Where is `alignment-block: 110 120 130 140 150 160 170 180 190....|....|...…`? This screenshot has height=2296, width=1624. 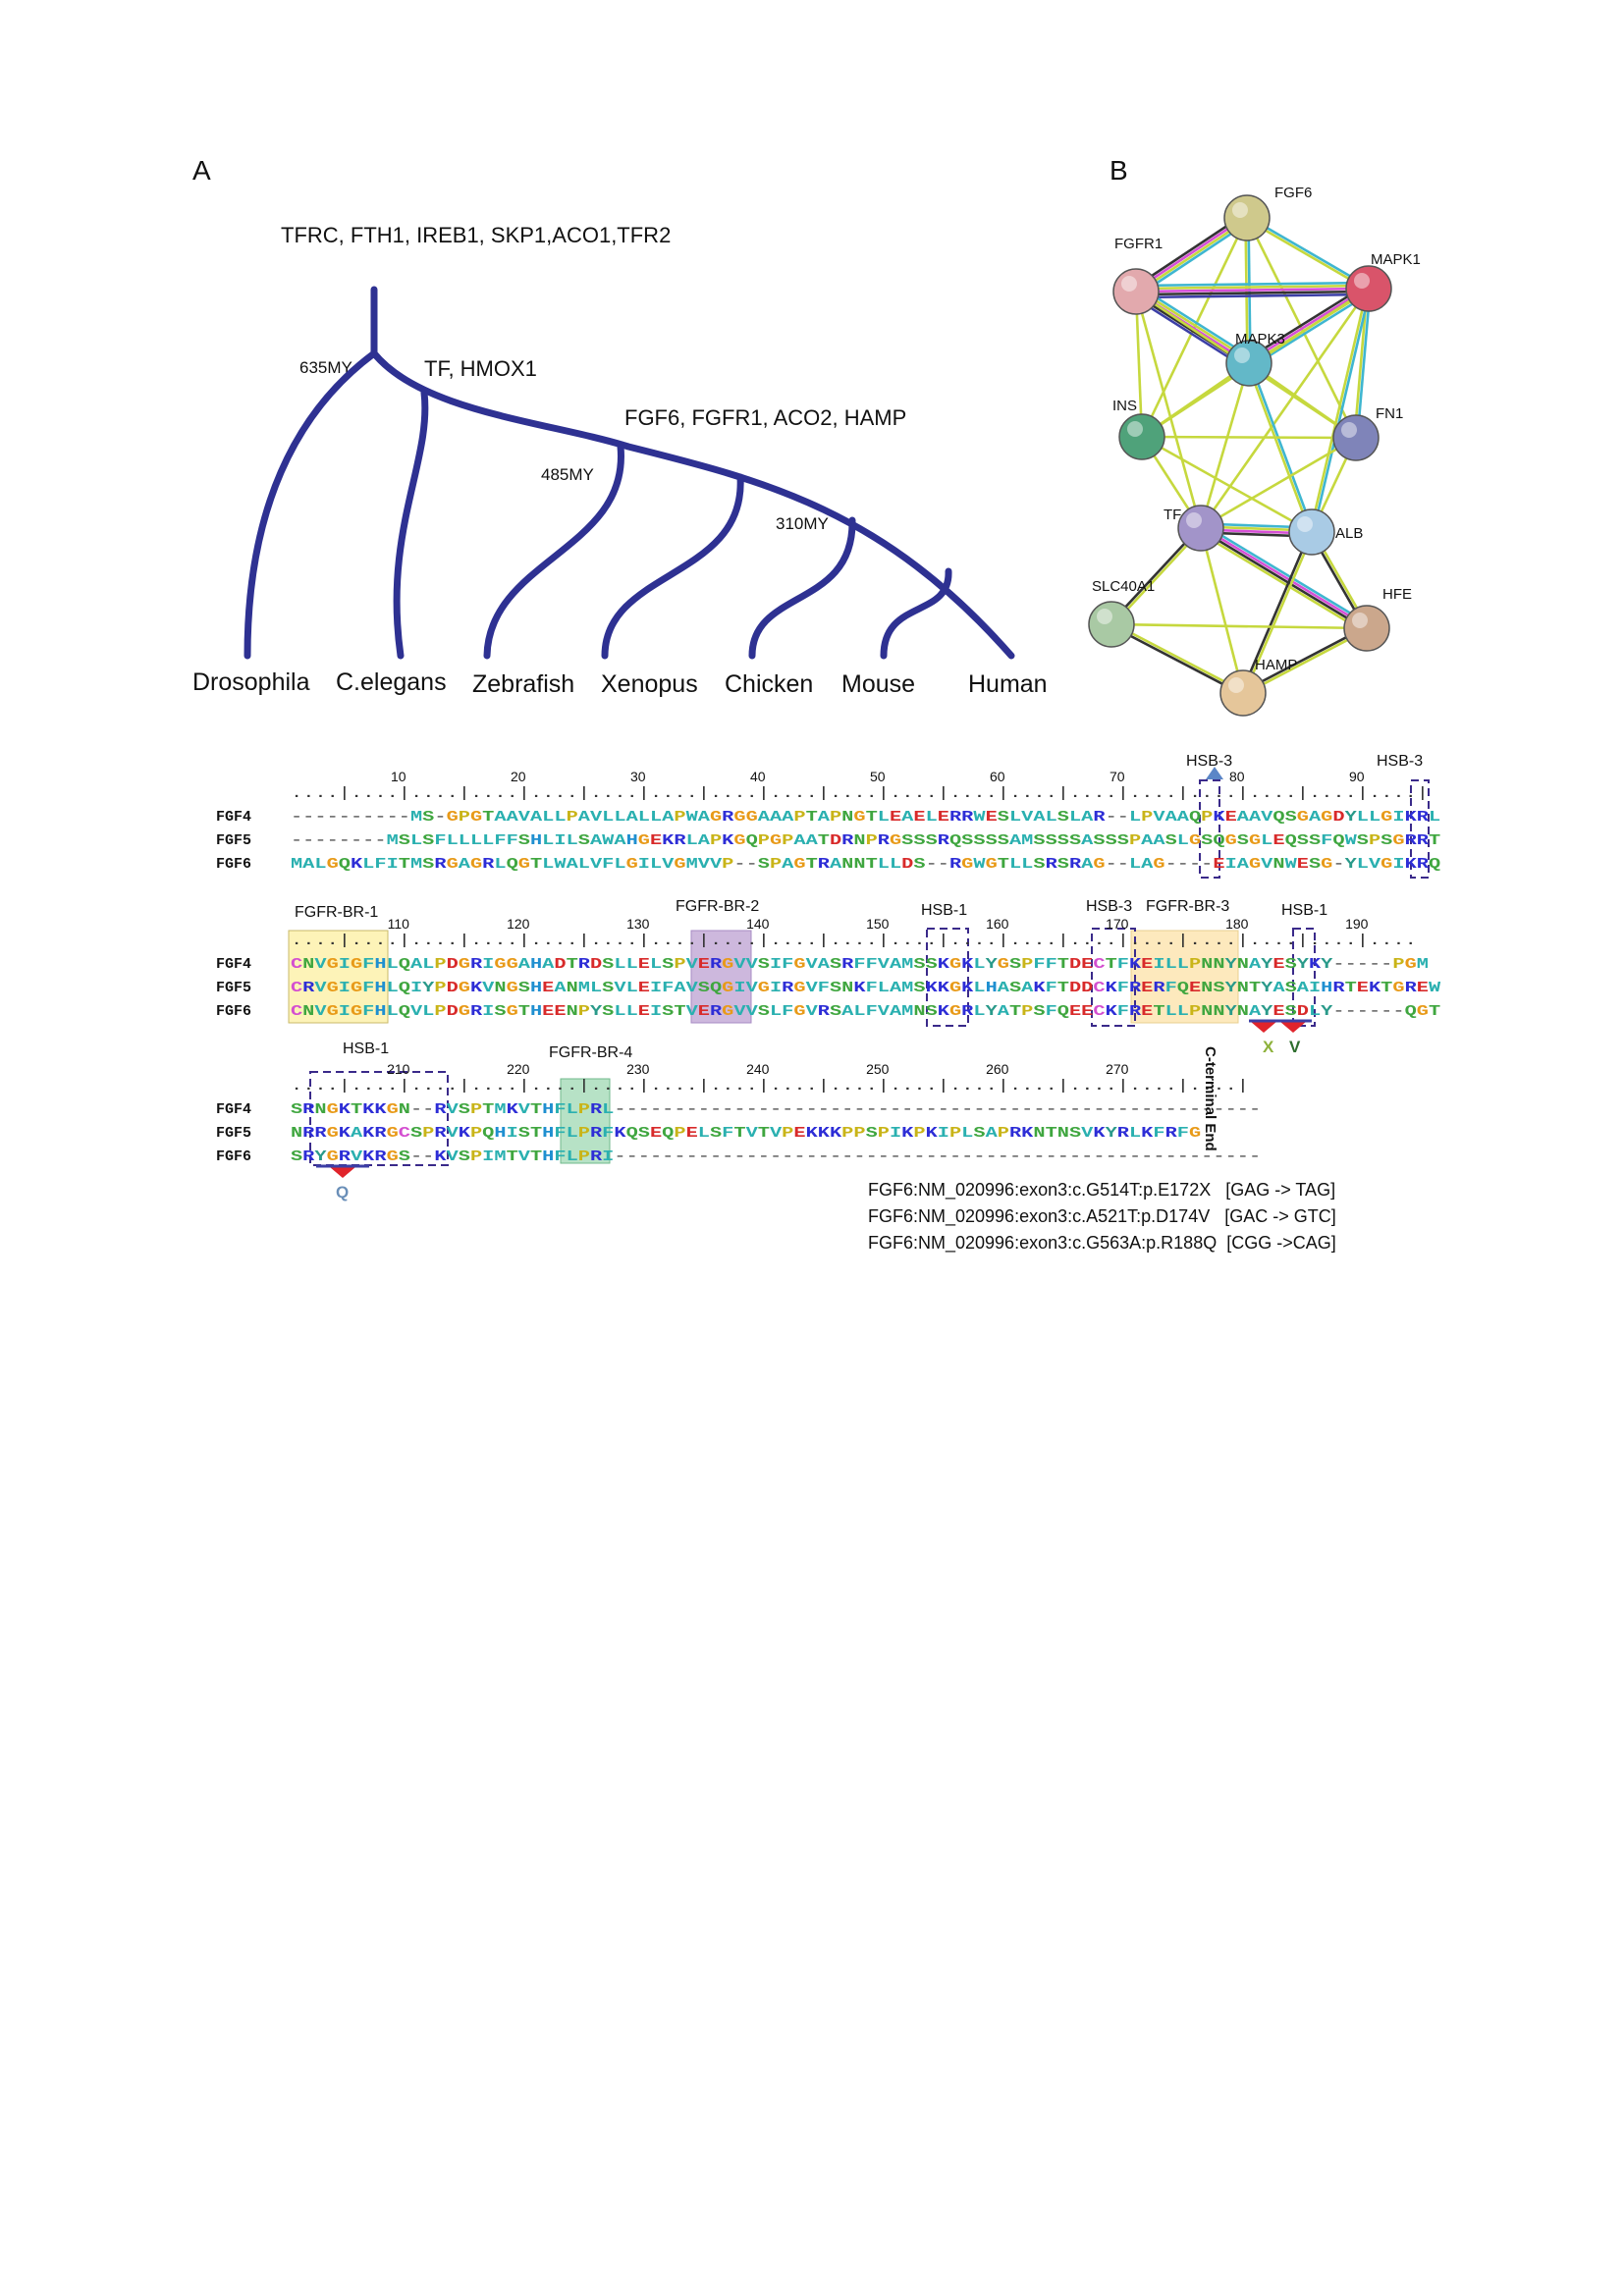
alignment-block: 110 120 130 140 150 160 170 180 190....|....|...… is located at coordinates (828, 968).